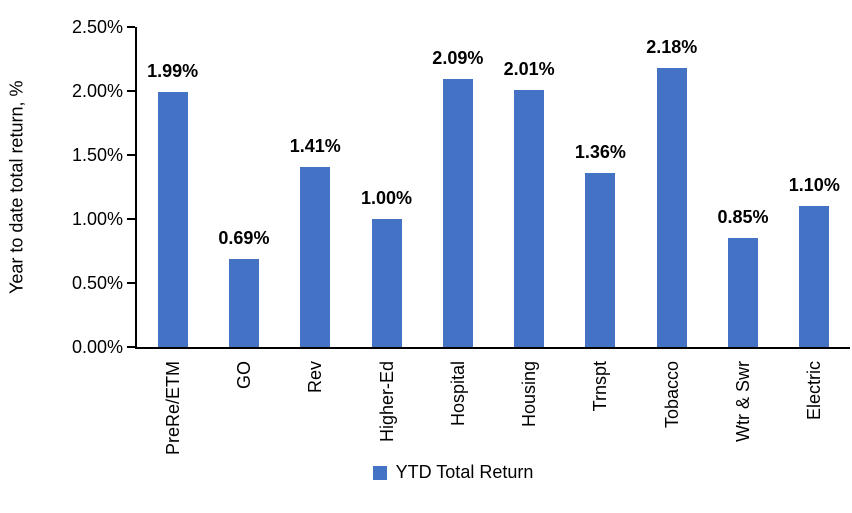 Image resolution: width=852 pixels, height=513 pixels. What do you see at coordinates (672, 46) in the screenshot?
I see `bar-value-label: 2.18%` at bounding box center [672, 46].